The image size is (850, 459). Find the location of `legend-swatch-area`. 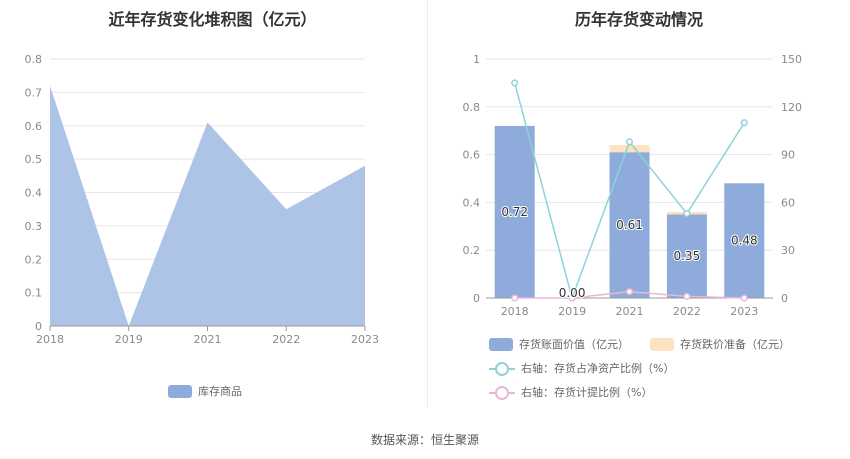

legend-swatch-area is located at coordinates (180, 391).